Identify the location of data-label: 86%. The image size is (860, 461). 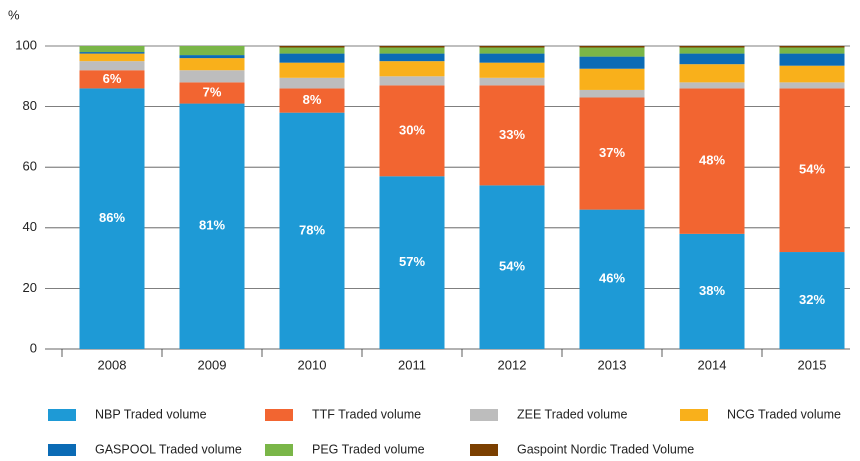
(112, 217).